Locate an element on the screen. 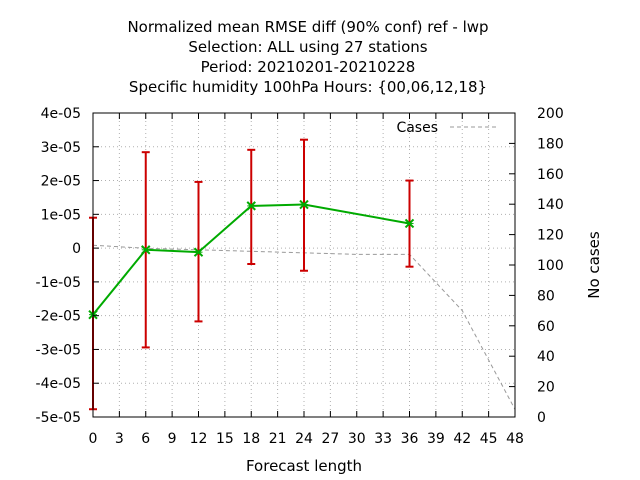 The height and width of the screenshot is (480, 640). y-tick-label: -2e-05 is located at coordinates (58, 317).